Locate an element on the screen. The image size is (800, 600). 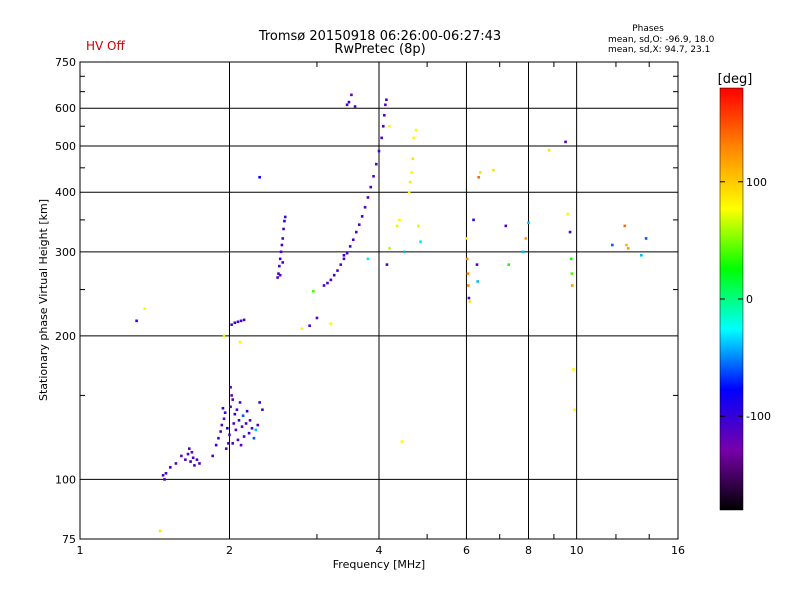
y-tick-label: 400 is located at coordinates (65, 192).